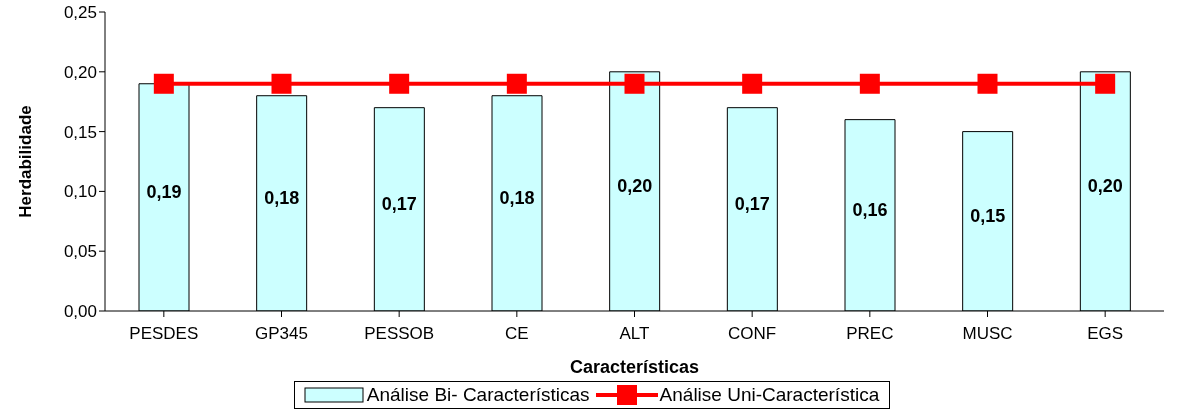 The image size is (1189, 409). I want to click on x-tick-label: EGS, so click(1105, 334).